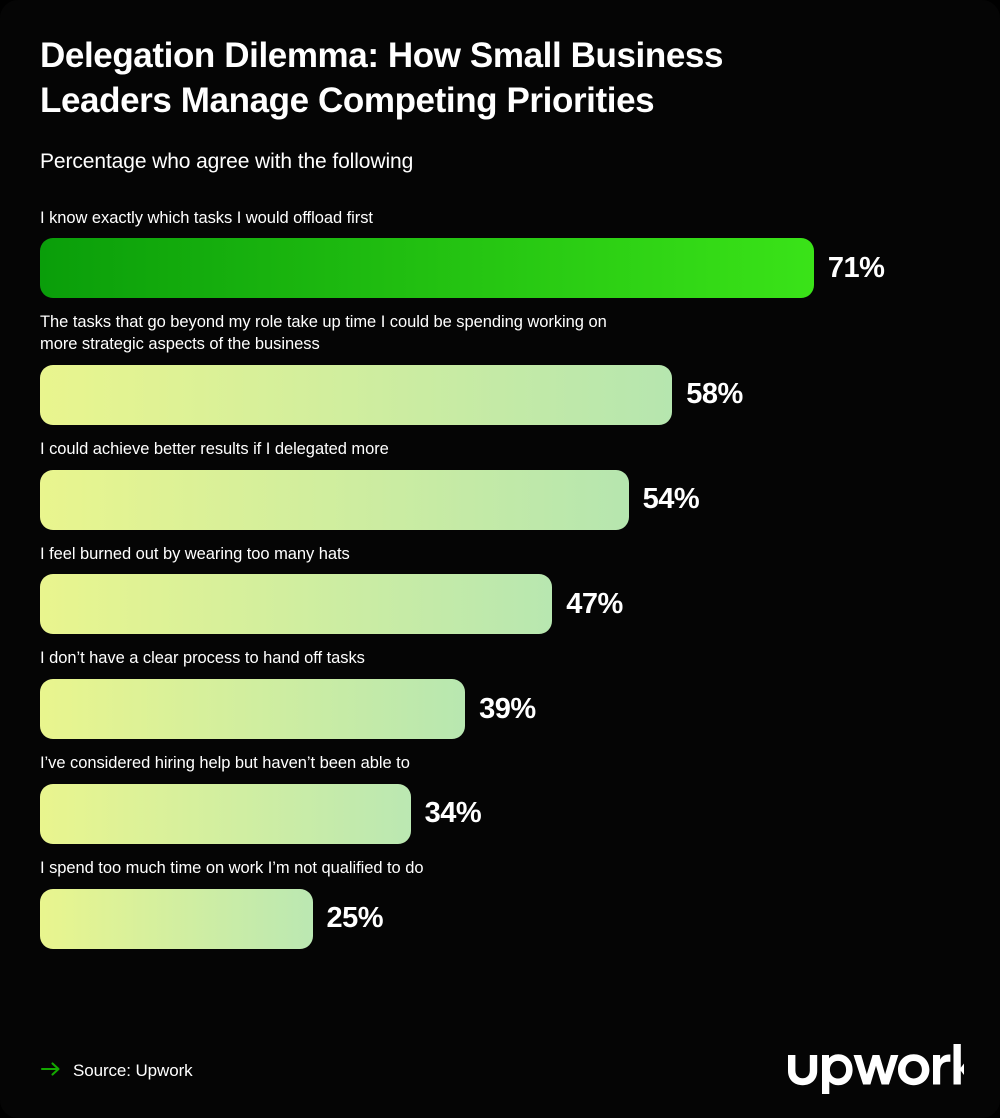  I want to click on bar-line: 47%, so click(502, 604).